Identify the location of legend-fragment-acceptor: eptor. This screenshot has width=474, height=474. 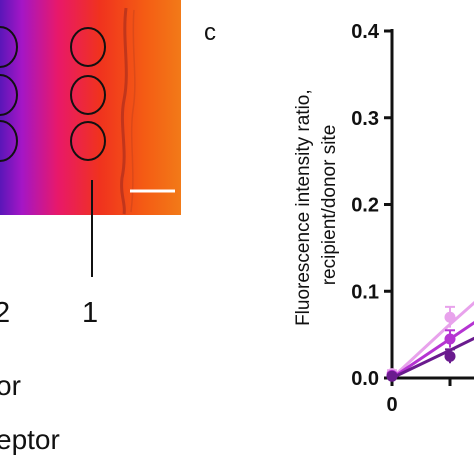
(30, 439).